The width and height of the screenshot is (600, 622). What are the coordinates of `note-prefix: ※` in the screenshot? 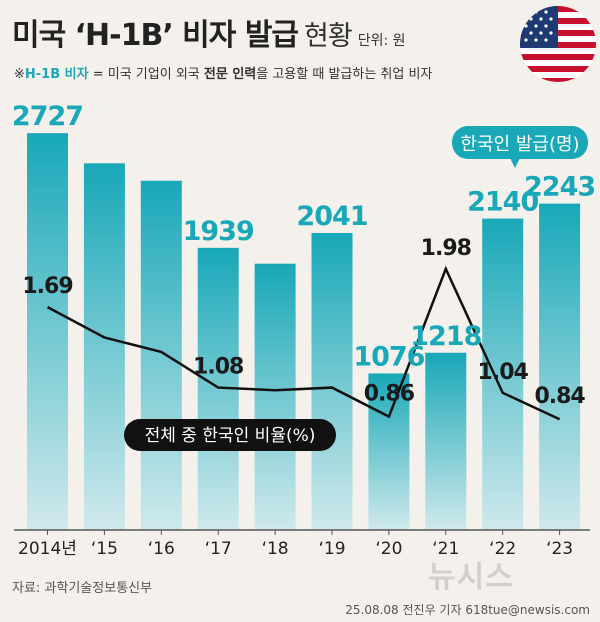 It's located at (19, 74).